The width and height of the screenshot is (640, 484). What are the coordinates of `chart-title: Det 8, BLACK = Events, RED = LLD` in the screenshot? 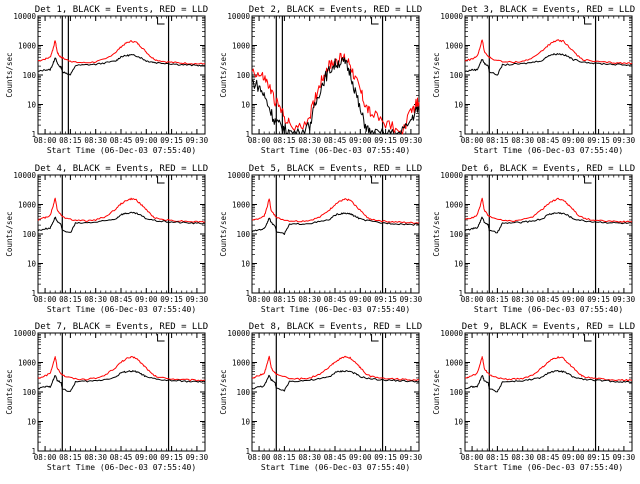 It's located at (335, 327).